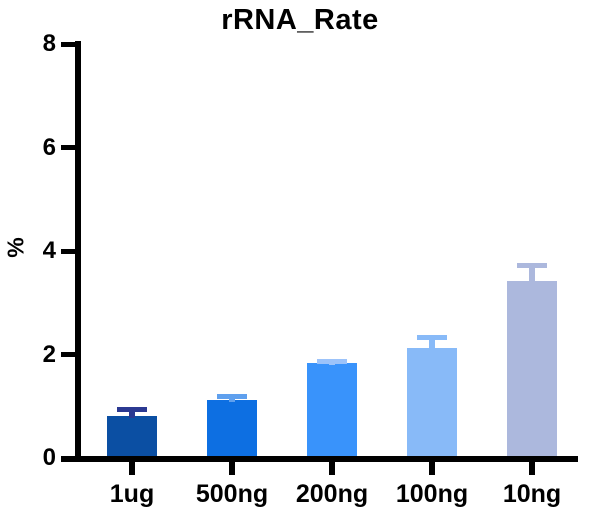 This screenshot has height=518, width=600. Describe the element at coordinates (332, 494) in the screenshot. I see `x-tick-label: 200ng` at that location.